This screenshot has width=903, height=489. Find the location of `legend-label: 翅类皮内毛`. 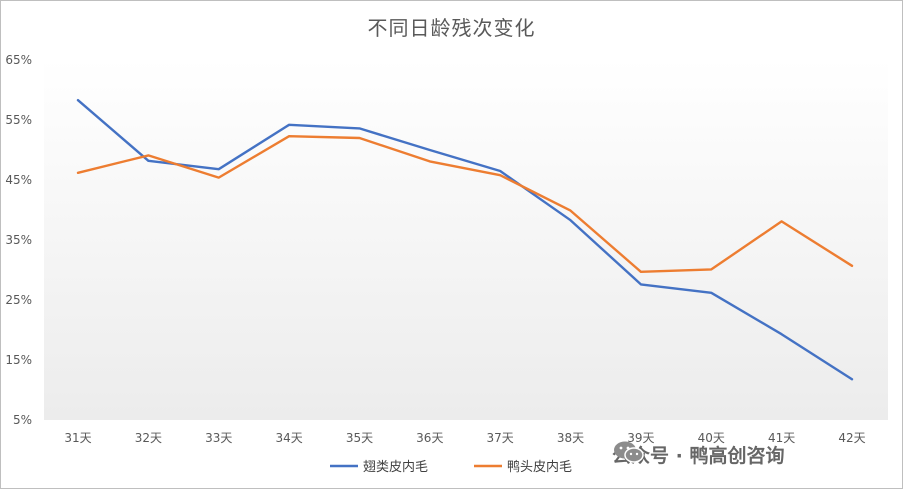

legend-label: 翅类皮内毛 is located at coordinates (395, 467).